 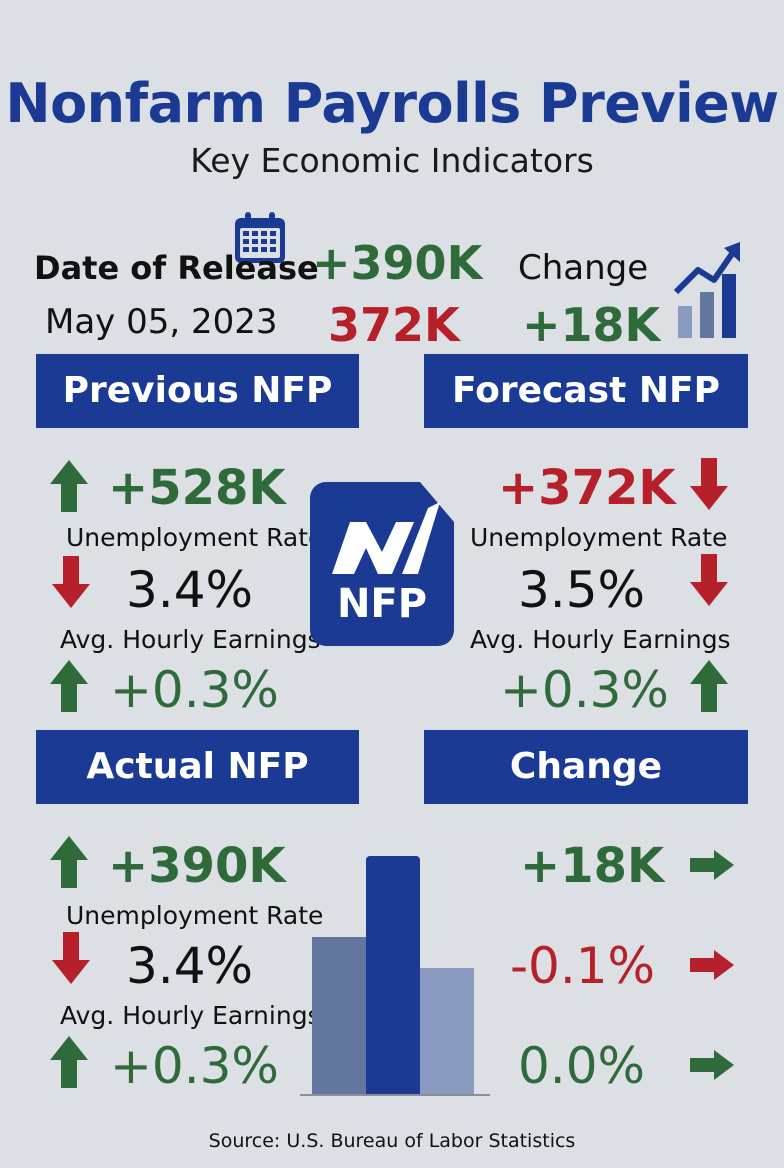 What do you see at coordinates (69, 862) in the screenshot?
I see `actual-nfp-up-arrow-icon` at bounding box center [69, 862].